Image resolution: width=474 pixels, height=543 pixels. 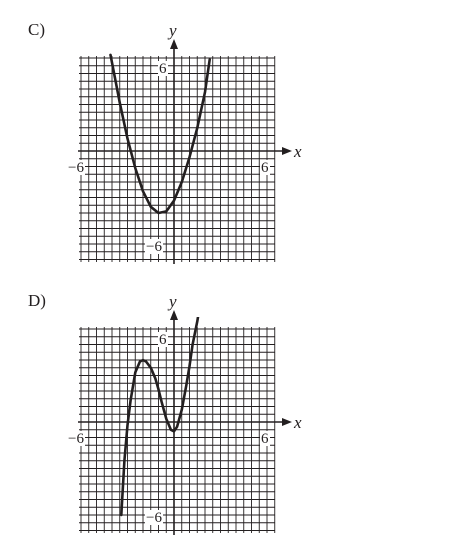 I want to click on choice-d-label: D), so click(x=37, y=300).